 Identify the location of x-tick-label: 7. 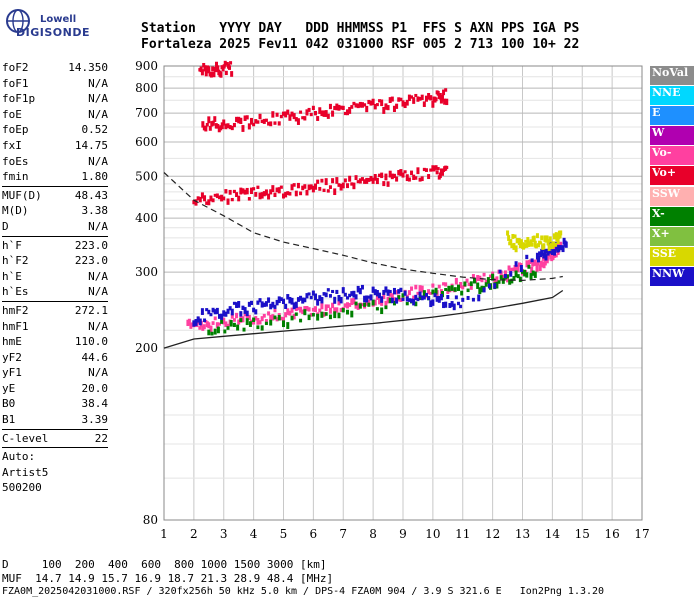
(343, 534).